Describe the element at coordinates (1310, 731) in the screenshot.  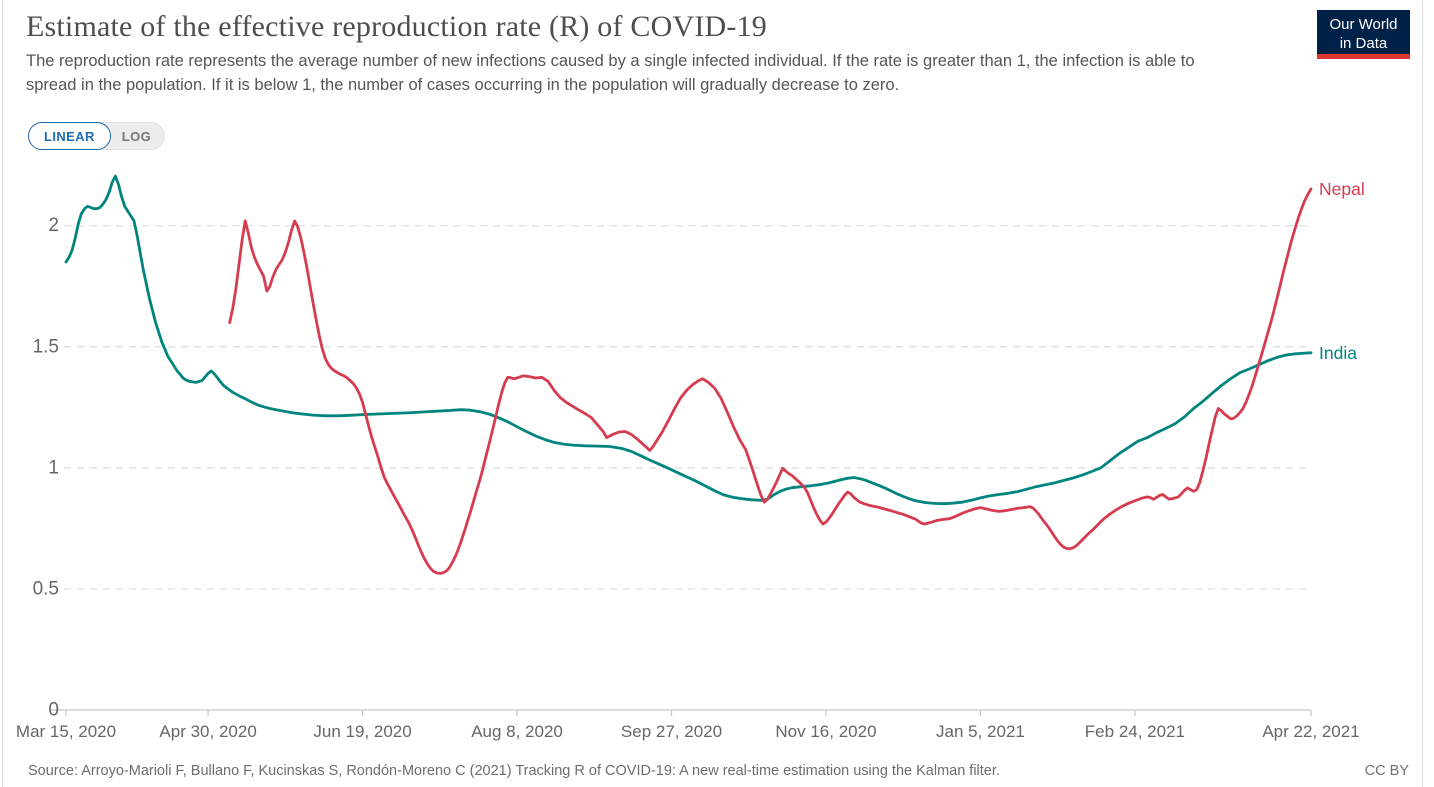
I see `x-tick-label: Apr 22, 2021` at that location.